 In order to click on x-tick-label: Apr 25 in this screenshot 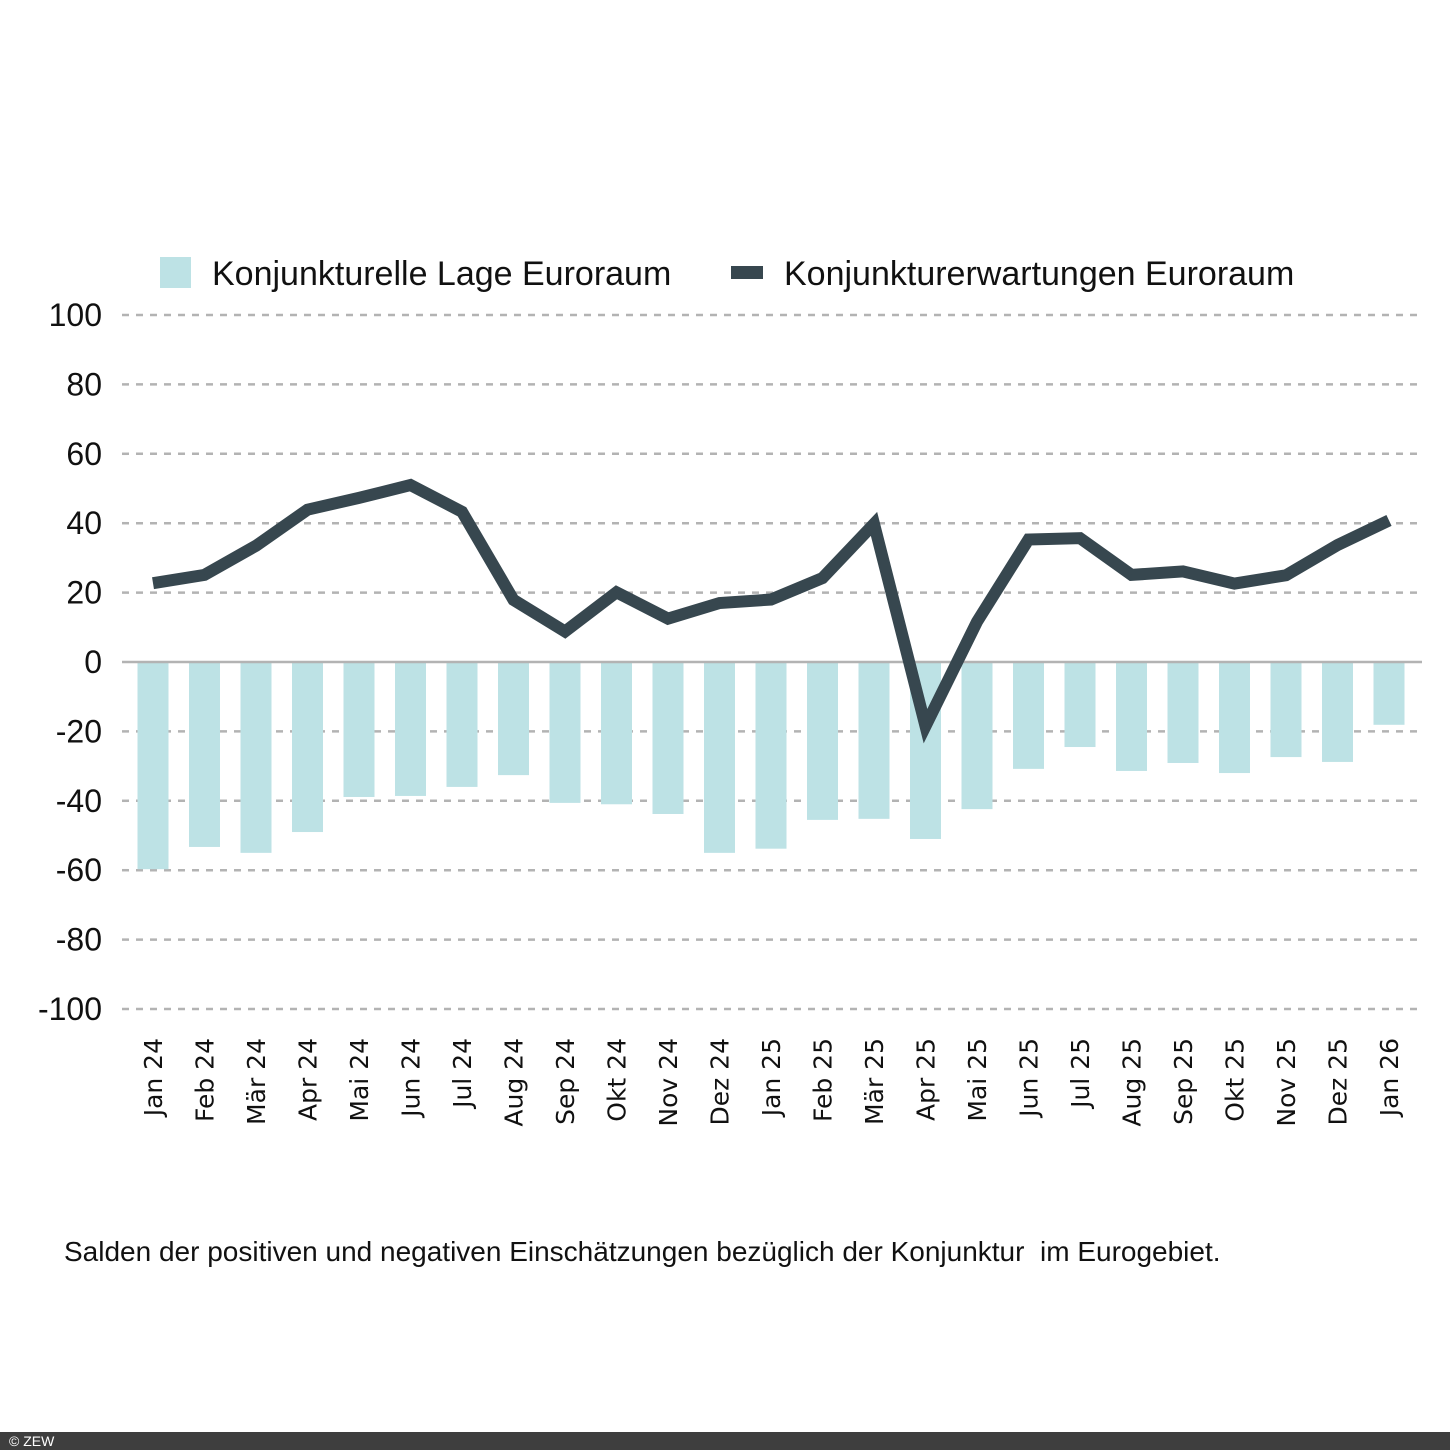, I will do `click(926, 1079)`.